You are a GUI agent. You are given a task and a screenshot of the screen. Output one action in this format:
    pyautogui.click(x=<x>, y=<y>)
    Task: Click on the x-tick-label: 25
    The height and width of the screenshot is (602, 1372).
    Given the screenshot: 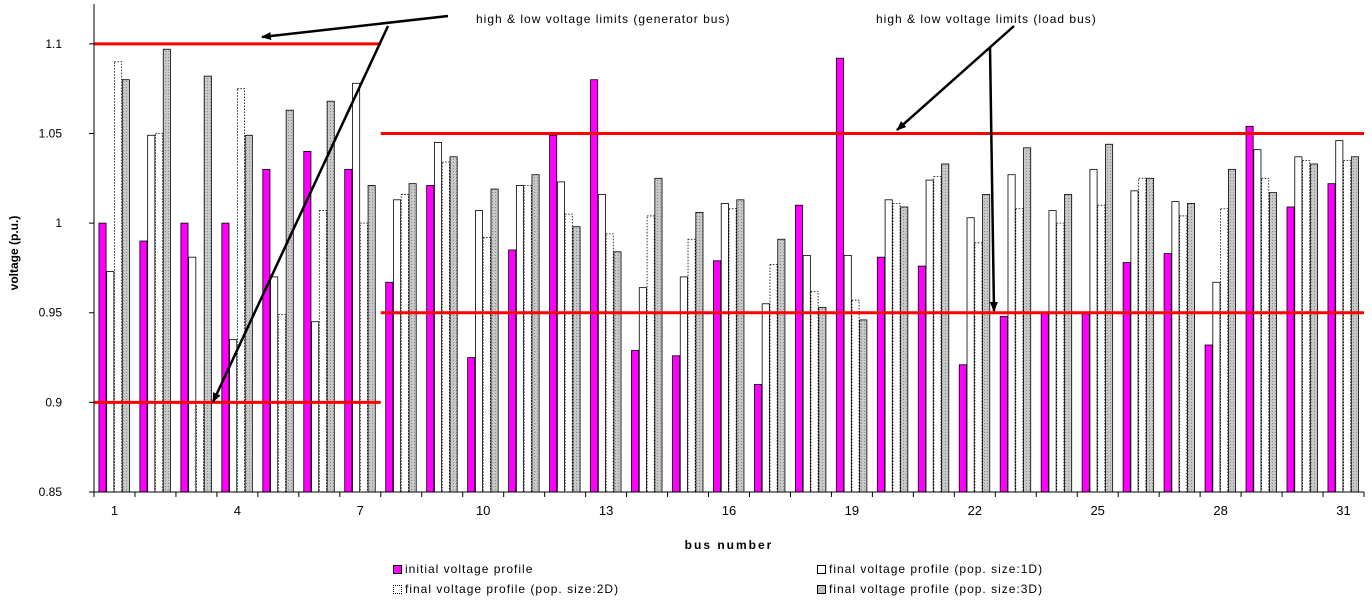 What is the action you would take?
    pyautogui.click(x=1097, y=510)
    